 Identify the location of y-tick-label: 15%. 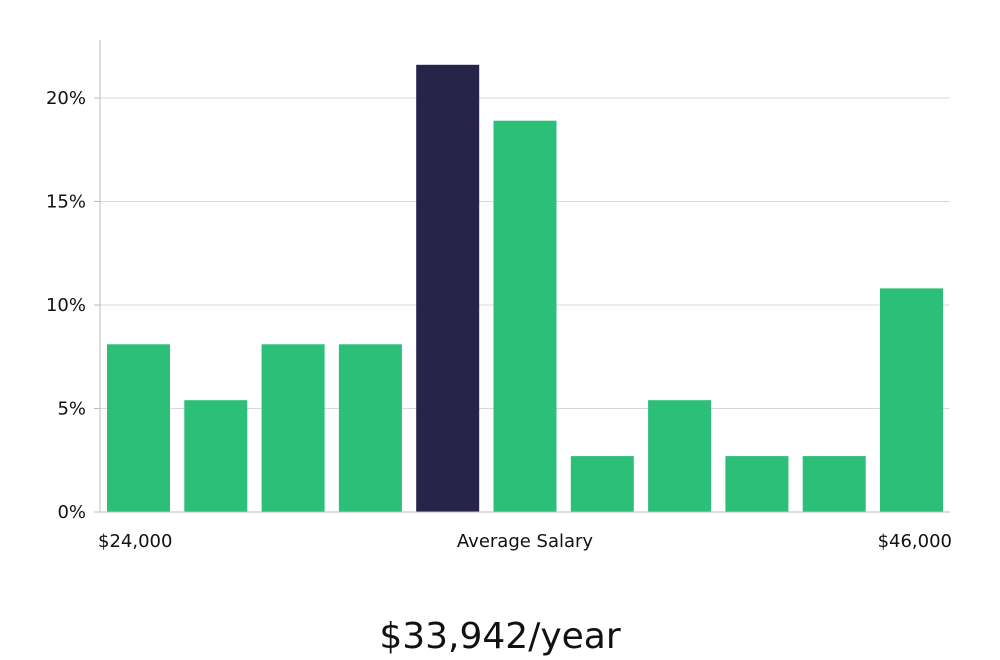
(66, 201).